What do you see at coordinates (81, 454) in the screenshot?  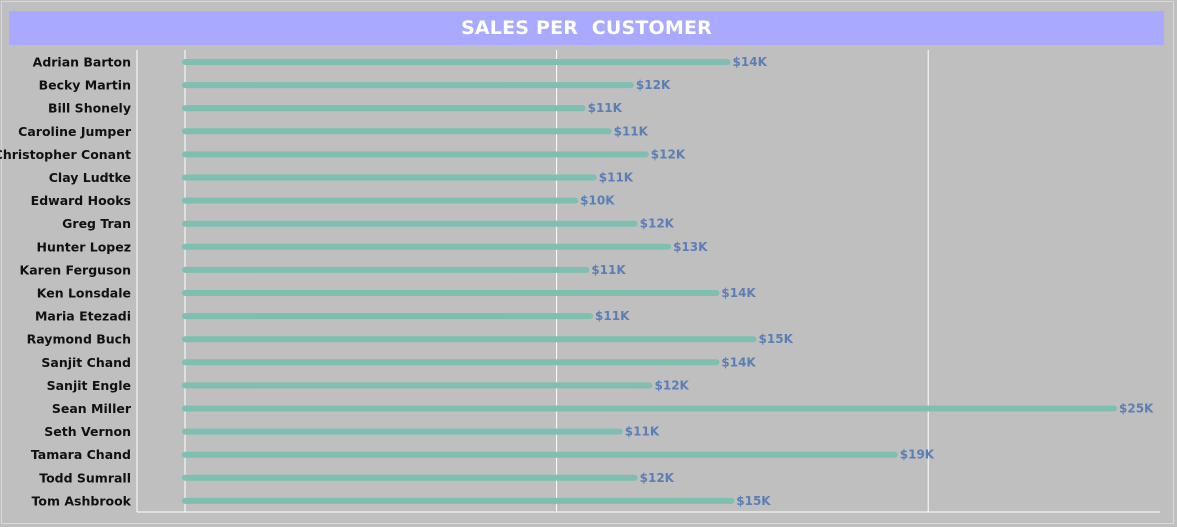 I see `category-label: Tamara Chand` at bounding box center [81, 454].